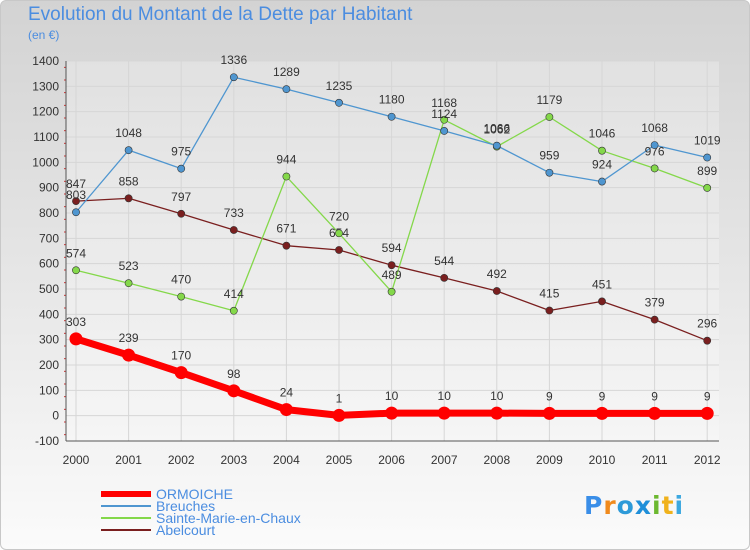 The height and width of the screenshot is (550, 750). Describe the element at coordinates (234, 213) in the screenshot. I see `data-label-abelcourt: 733` at that location.